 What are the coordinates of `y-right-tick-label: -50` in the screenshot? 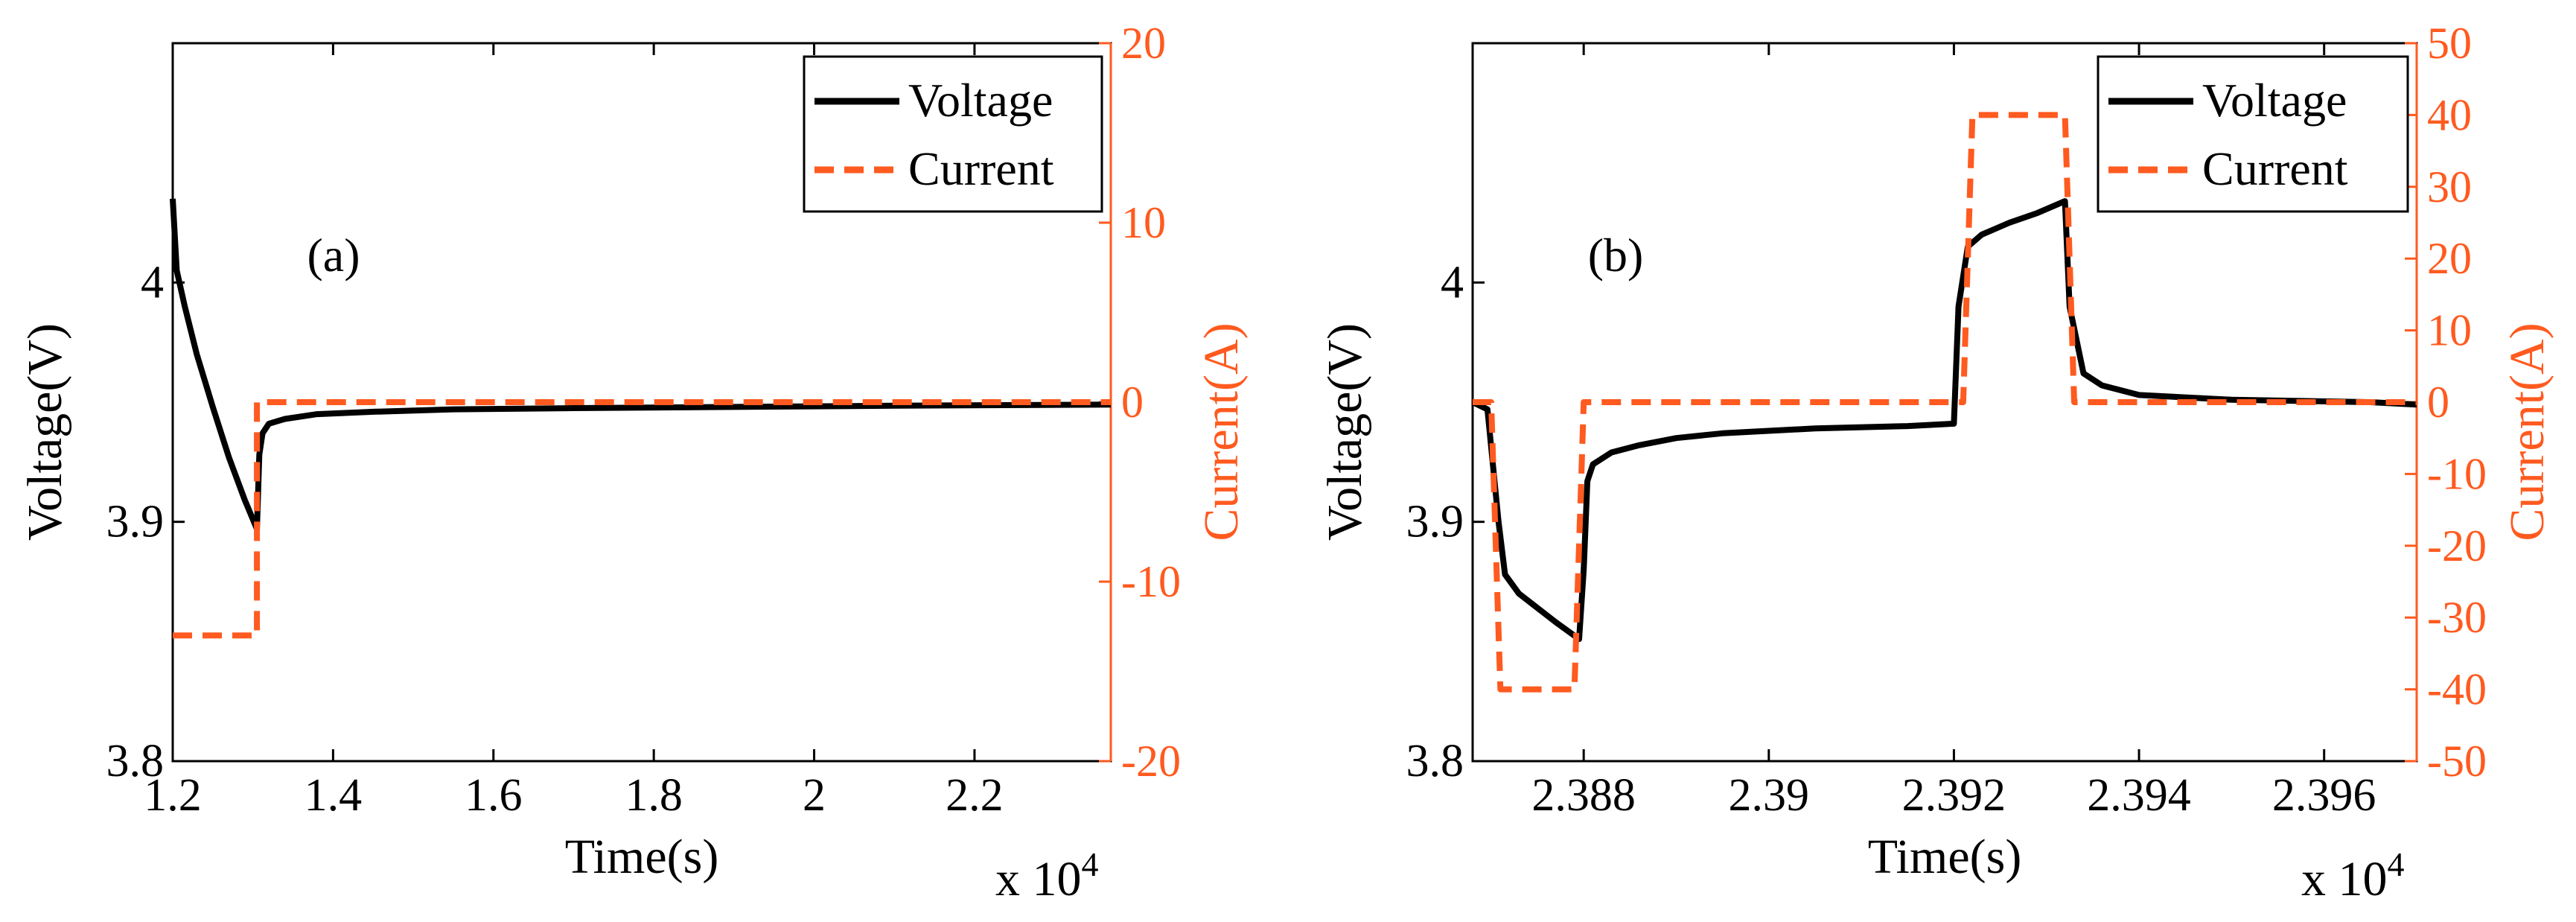 It's located at (2457, 761).